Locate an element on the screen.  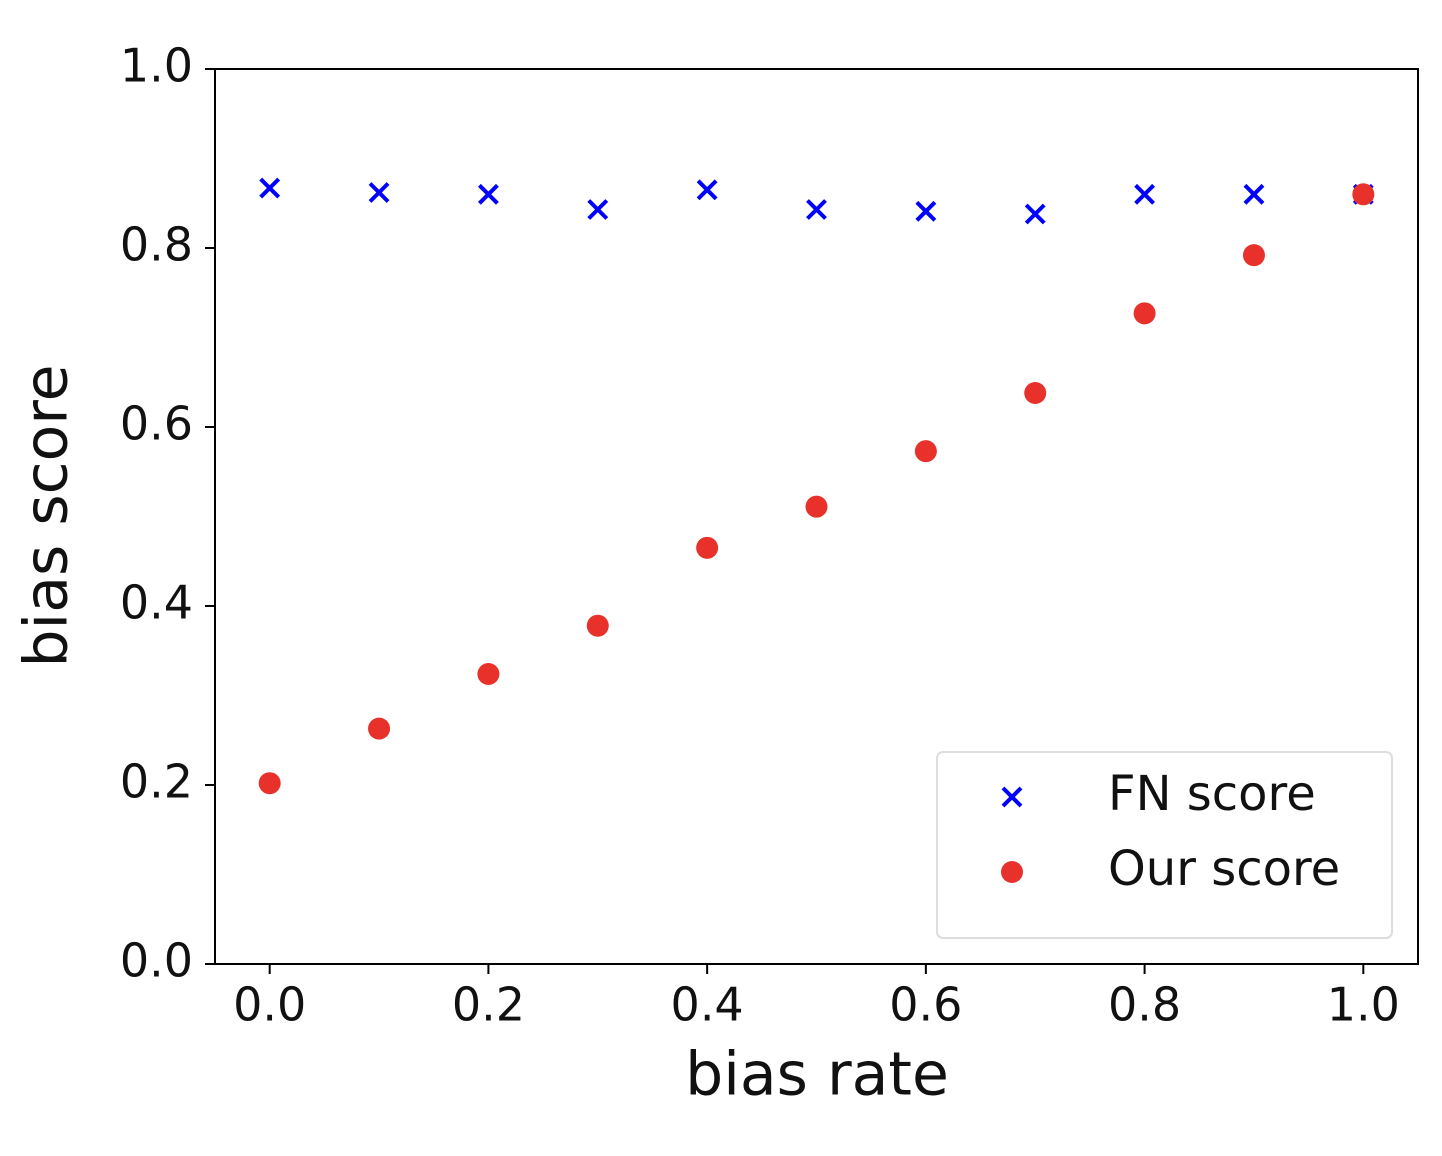
x-tick-label: 0.6 is located at coordinates (925, 1005).